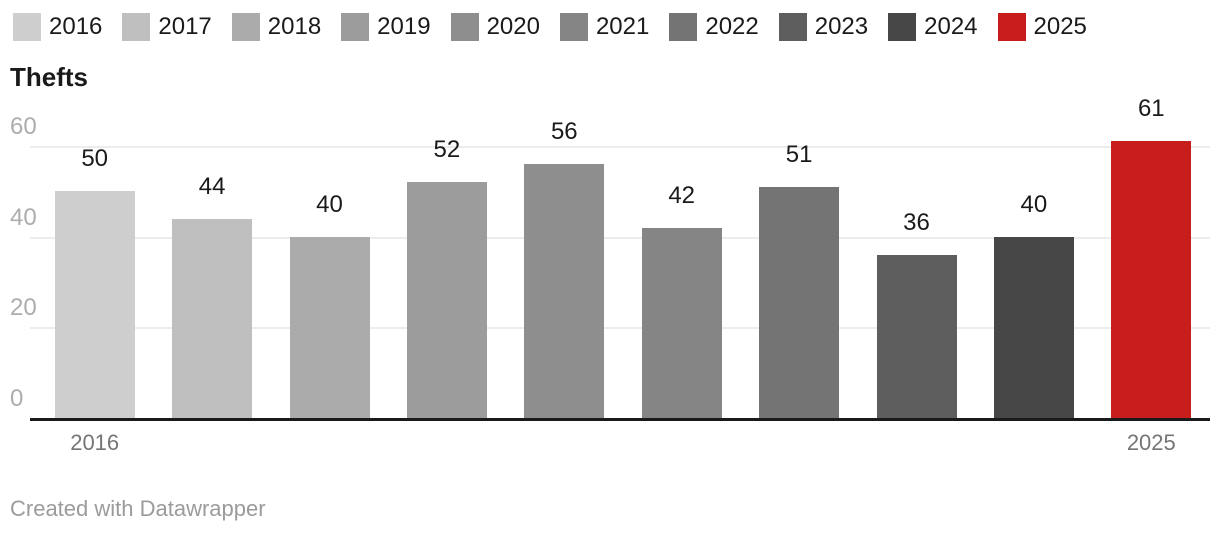 The image size is (1220, 536). Describe the element at coordinates (799, 154) in the screenshot. I see `value-label-2022: 51` at that location.